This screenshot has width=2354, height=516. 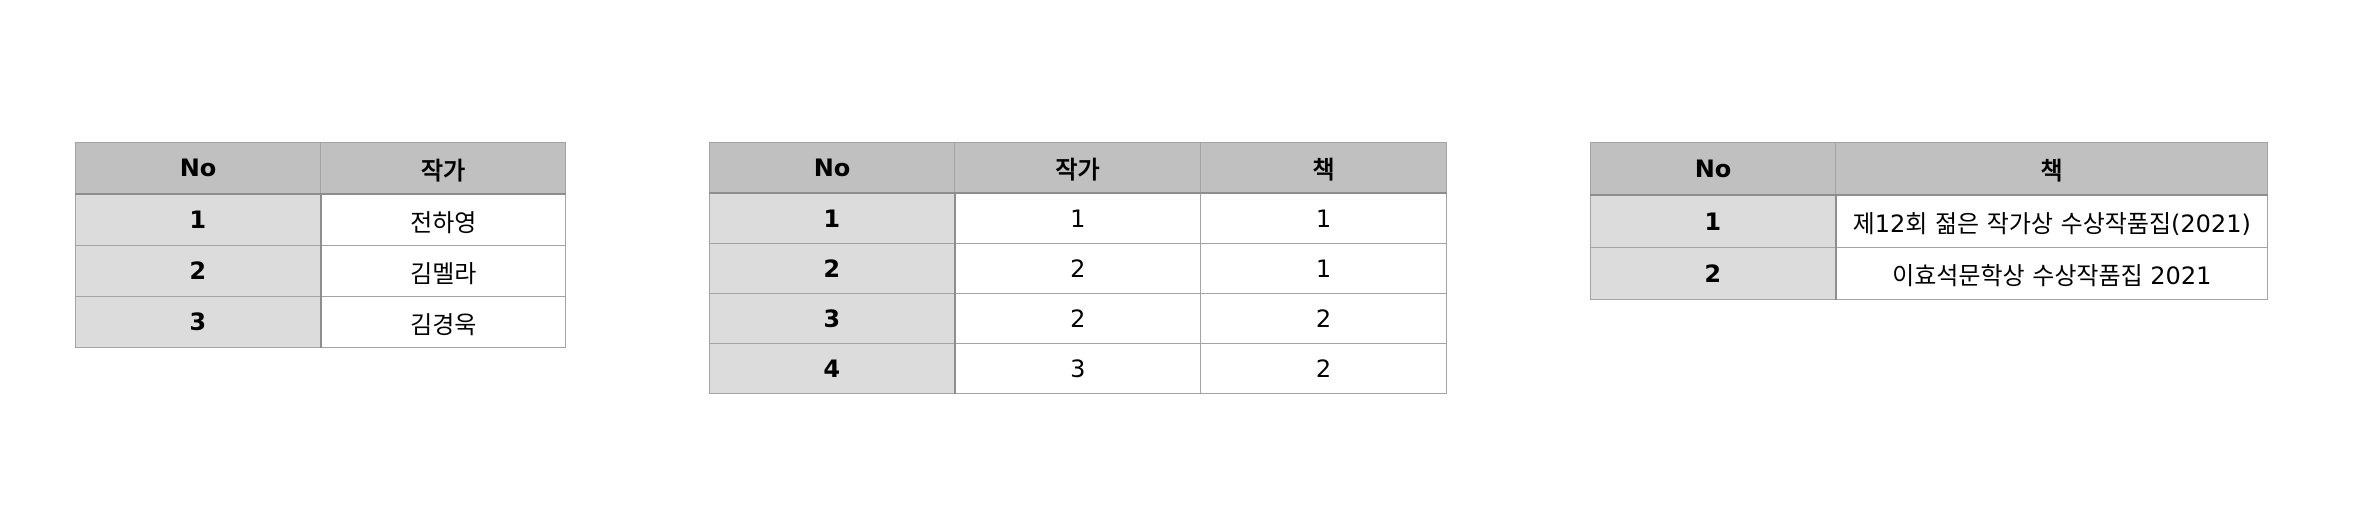 I want to click on header-row: No 책, so click(x=1929, y=169).